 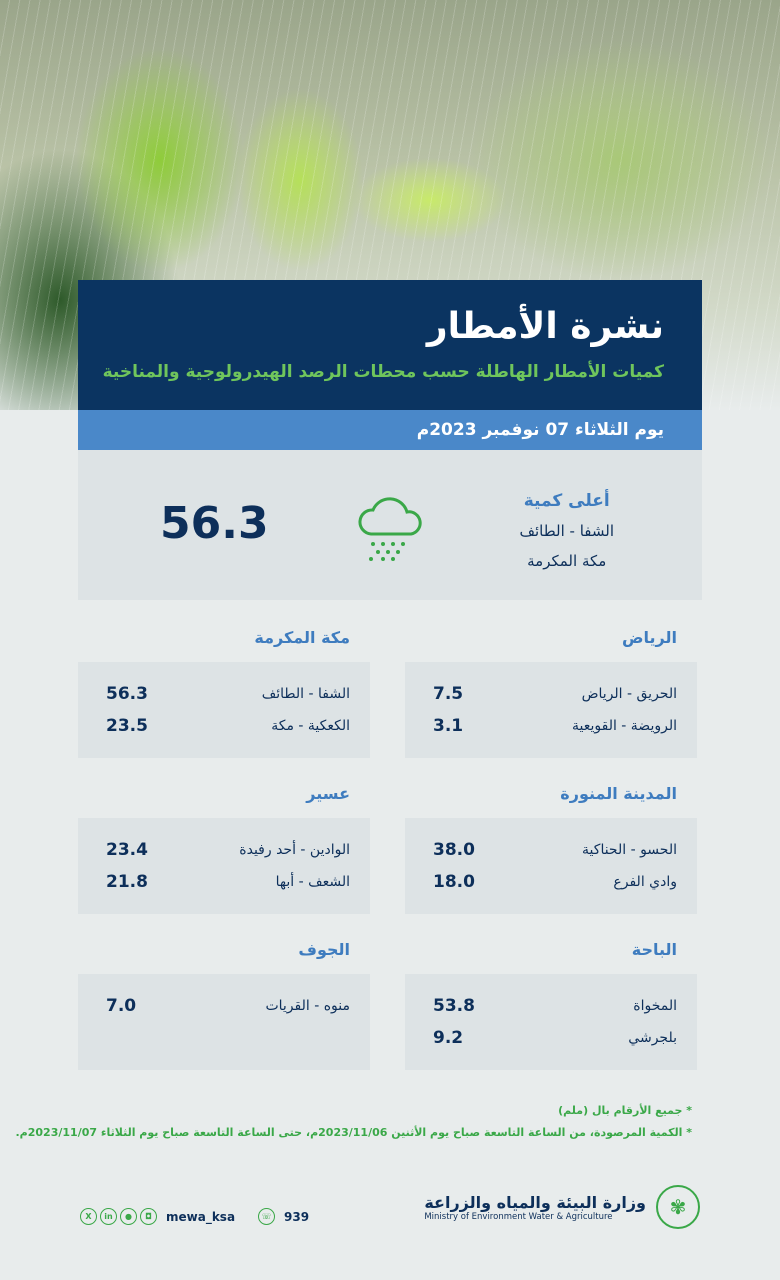 I want to click on station-value: 18.0, so click(x=454, y=882).